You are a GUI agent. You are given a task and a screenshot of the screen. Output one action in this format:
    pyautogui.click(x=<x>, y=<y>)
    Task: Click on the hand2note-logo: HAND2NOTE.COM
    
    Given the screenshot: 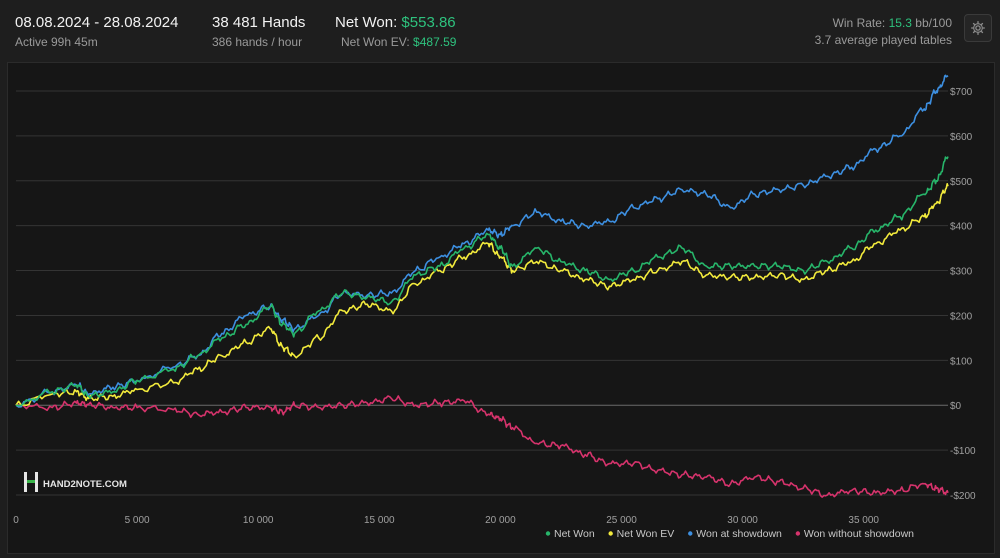 What is the action you would take?
    pyautogui.click(x=75, y=482)
    